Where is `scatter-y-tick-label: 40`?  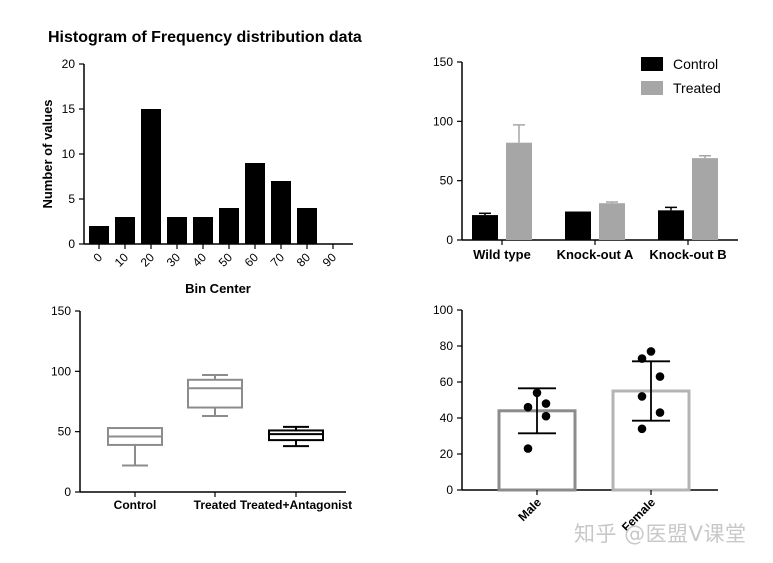 scatter-y-tick-label: 40 is located at coordinates (447, 418).